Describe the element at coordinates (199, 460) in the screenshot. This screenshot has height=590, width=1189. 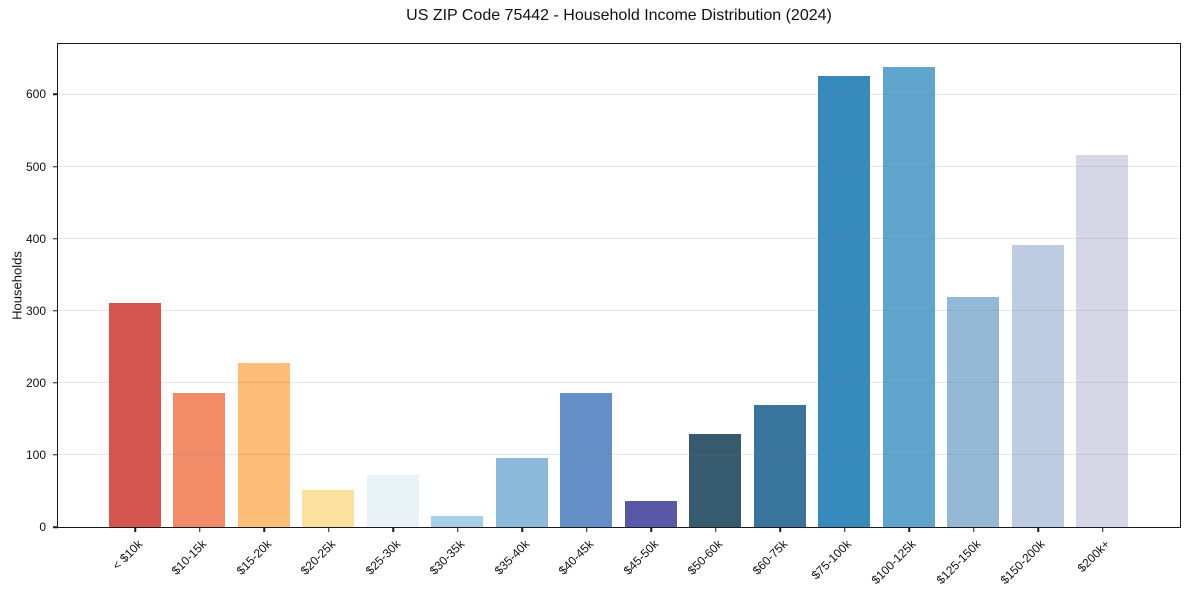
I see `bar-$10-15k` at that location.